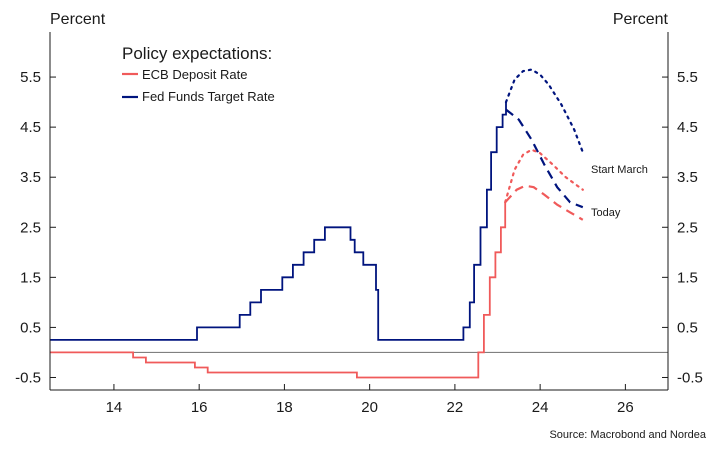 The image size is (719, 454). I want to click on series-line-fed-funds-target-rate-start-march, so click(544, 111).